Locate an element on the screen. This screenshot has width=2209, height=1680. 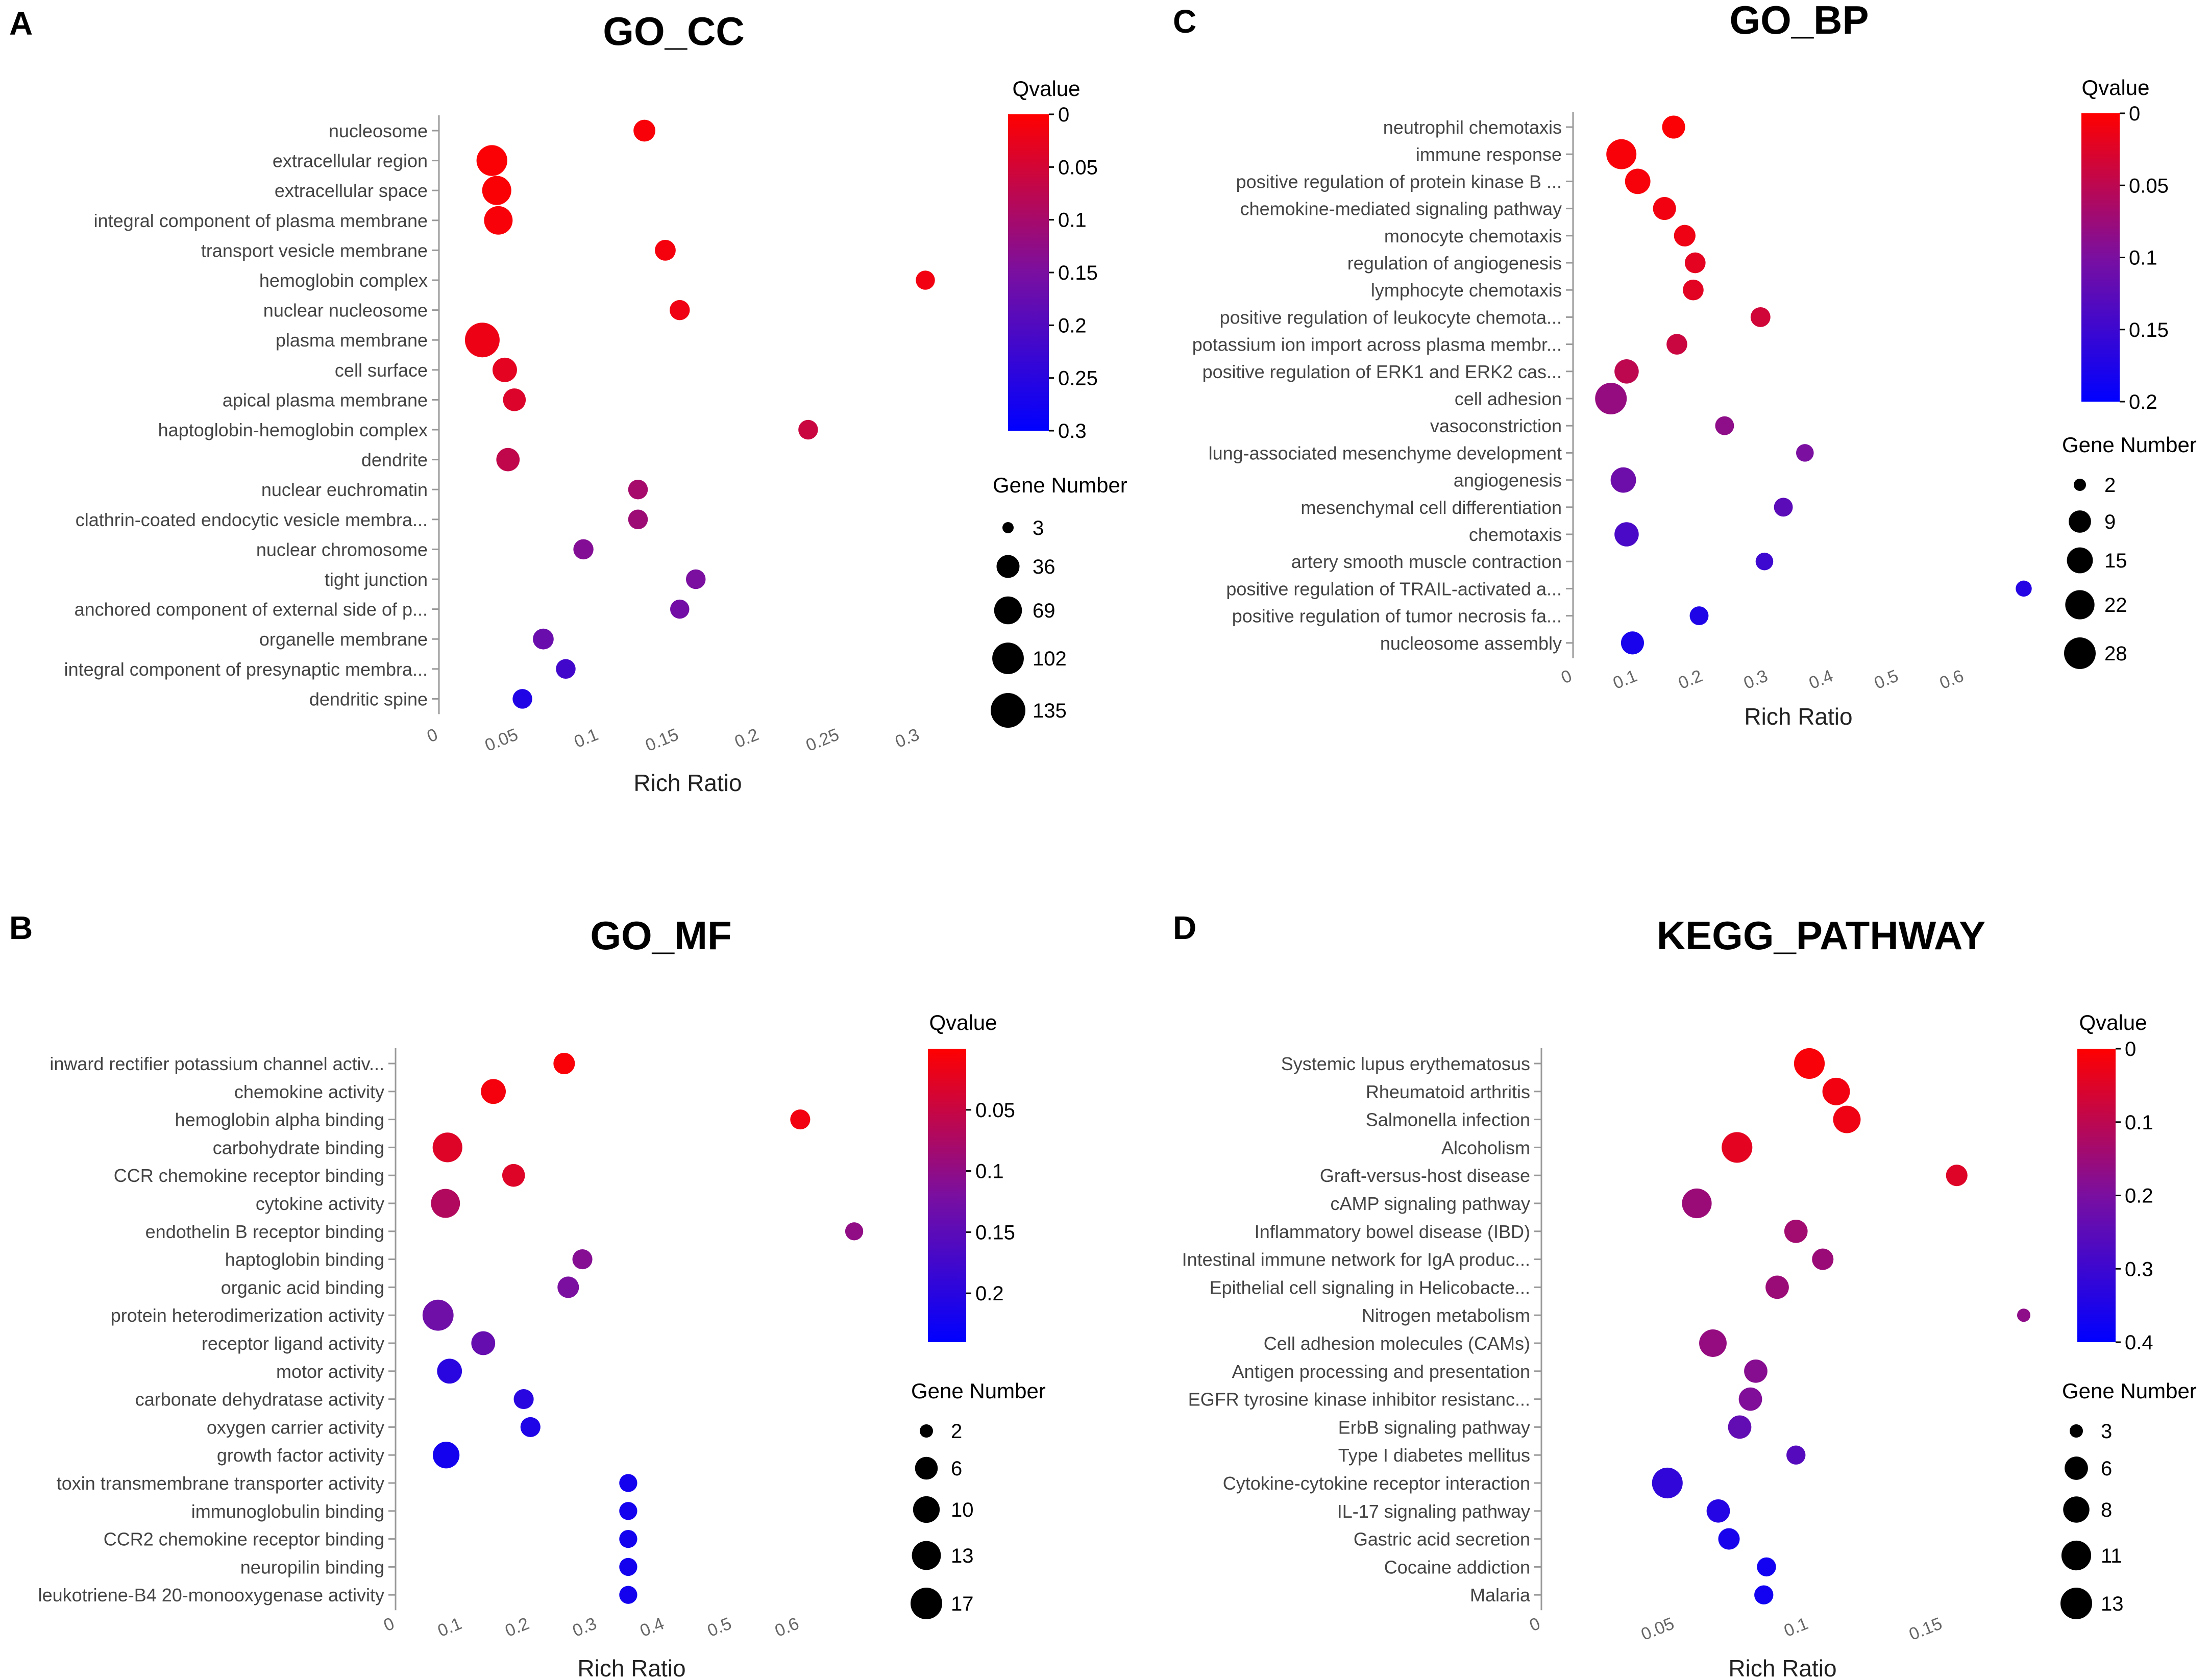
y-tick-label: artery smooth muscle contraction is located at coordinates (1426, 561).